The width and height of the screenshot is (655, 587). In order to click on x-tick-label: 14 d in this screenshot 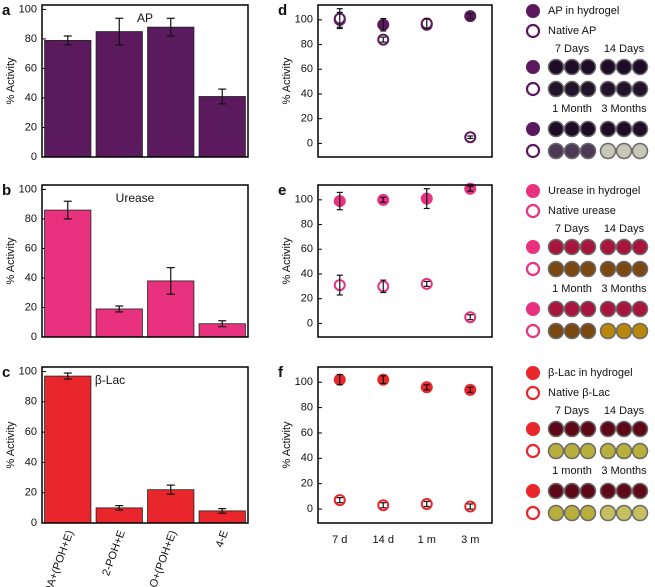, I will do `click(383, 540)`.